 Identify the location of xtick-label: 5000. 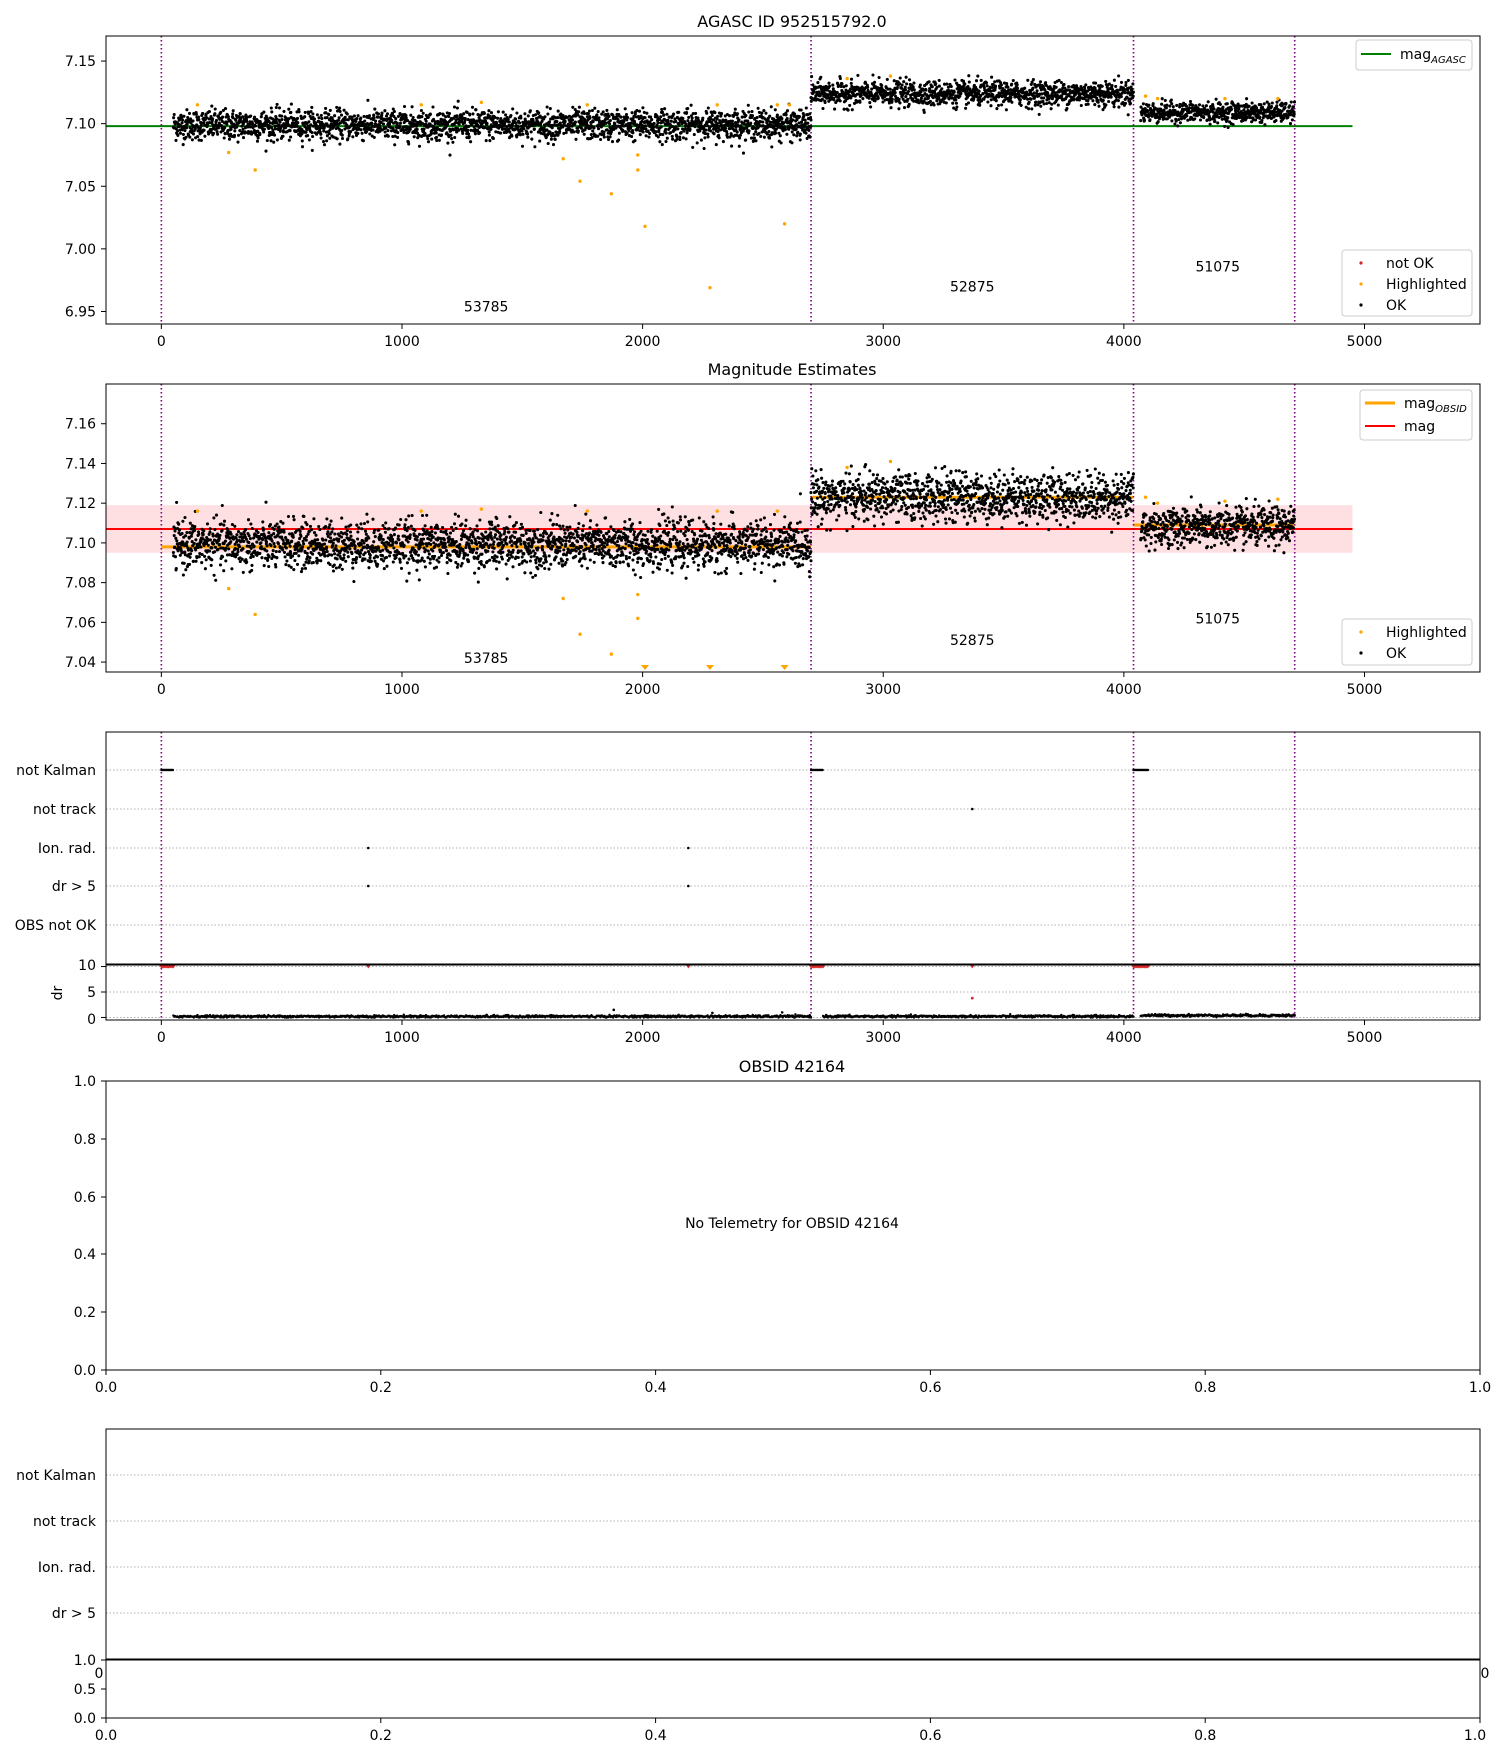
(1365, 342).